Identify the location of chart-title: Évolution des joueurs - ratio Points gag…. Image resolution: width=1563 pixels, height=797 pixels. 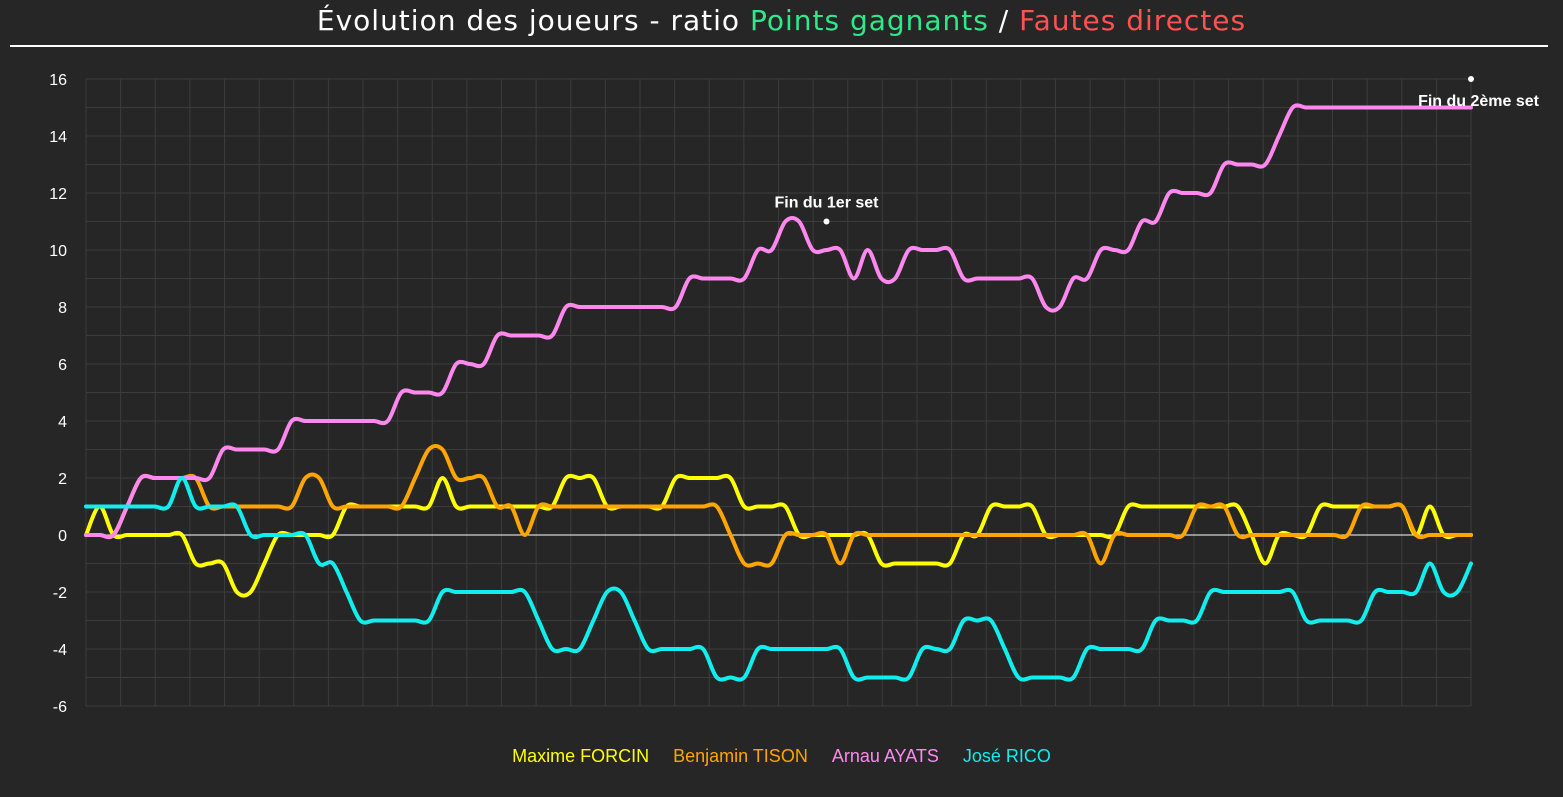
(781, 20).